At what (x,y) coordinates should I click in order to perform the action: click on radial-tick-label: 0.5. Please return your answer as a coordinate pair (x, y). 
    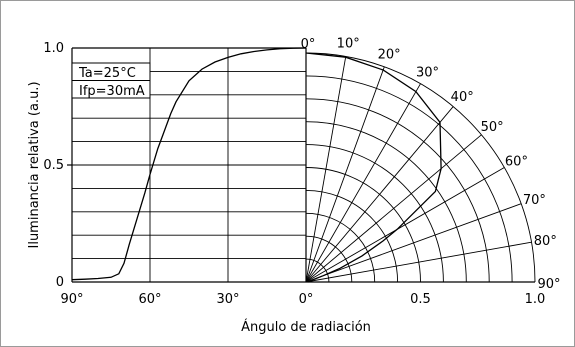
    Looking at the image, I should click on (420, 299).